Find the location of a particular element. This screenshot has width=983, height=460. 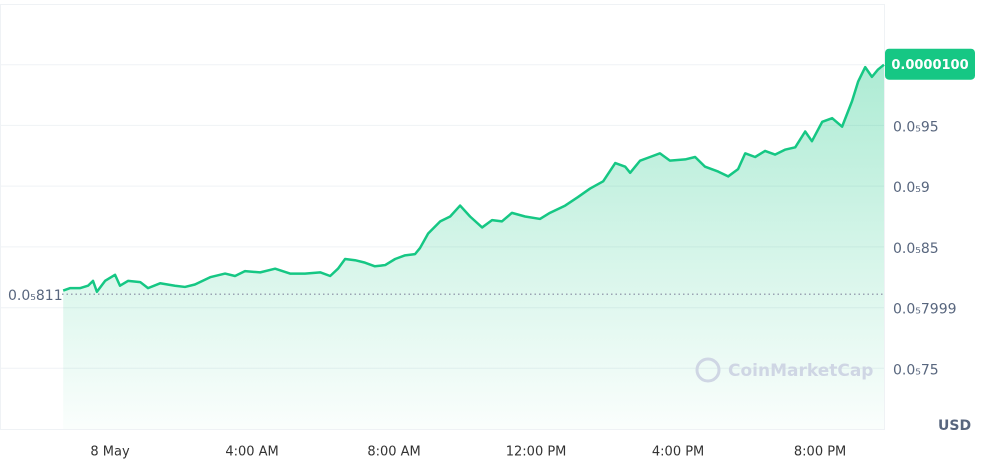

x-tick-label: 4:00 AM is located at coordinates (251, 452).